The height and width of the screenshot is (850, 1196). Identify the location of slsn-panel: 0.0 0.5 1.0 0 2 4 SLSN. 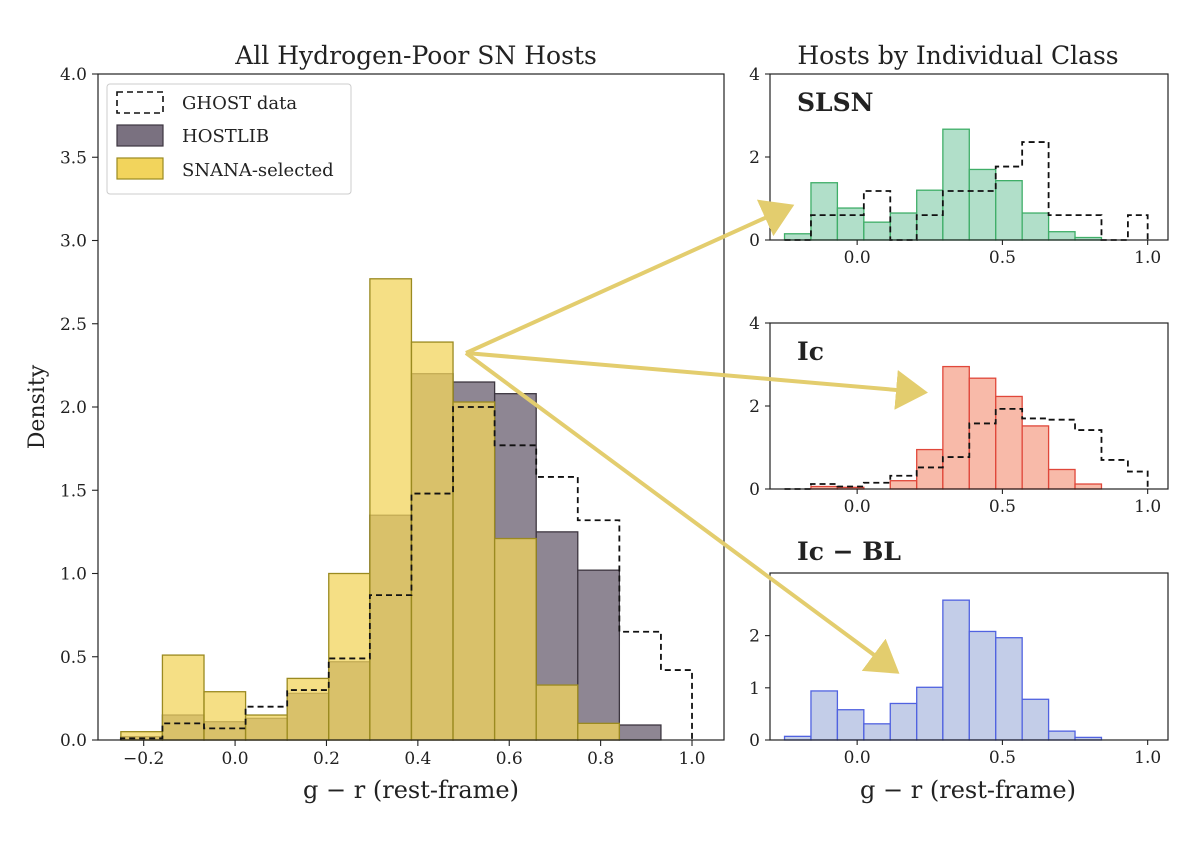
(959, 166).